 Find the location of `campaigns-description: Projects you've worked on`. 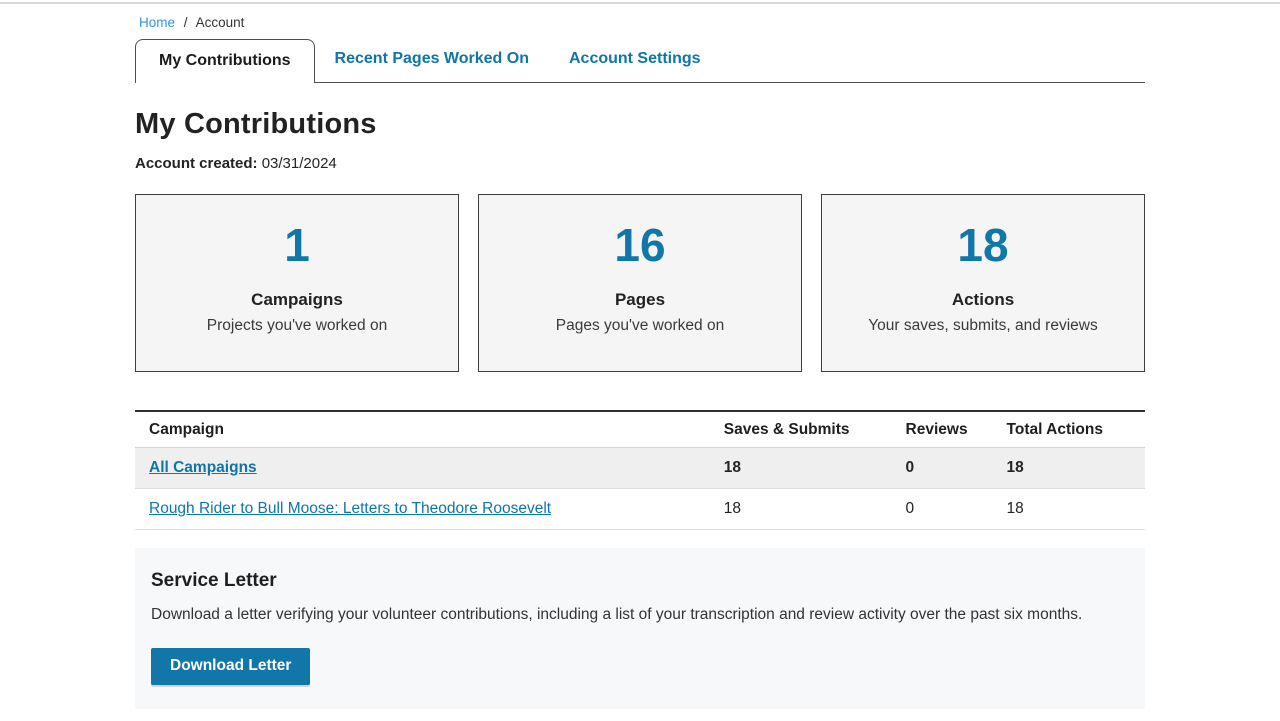

campaigns-description: Projects you've worked on is located at coordinates (297, 325).